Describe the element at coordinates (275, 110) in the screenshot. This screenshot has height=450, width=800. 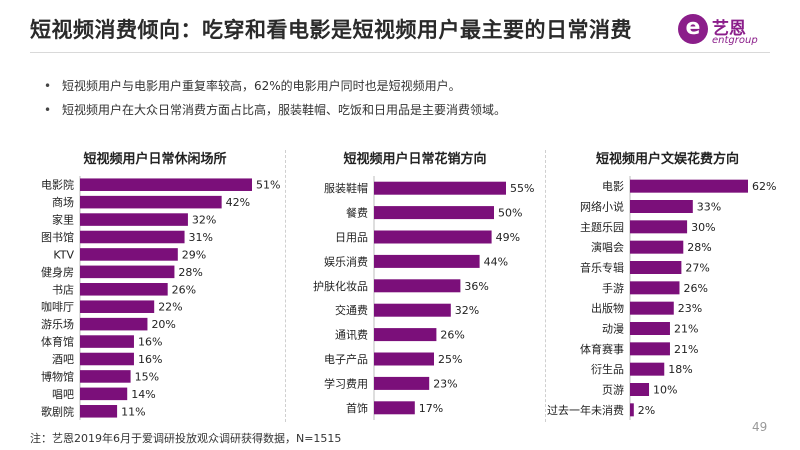
I see `bullet-2: 短视频用户在大众日常消费方面占比高，服装鞋帽、吃饭和日用品是主要消费领域。` at that location.